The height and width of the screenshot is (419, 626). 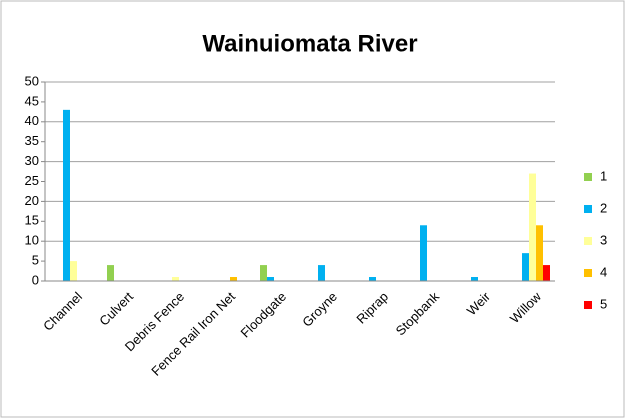 I want to click on legend-label: 1, so click(x=603, y=175).